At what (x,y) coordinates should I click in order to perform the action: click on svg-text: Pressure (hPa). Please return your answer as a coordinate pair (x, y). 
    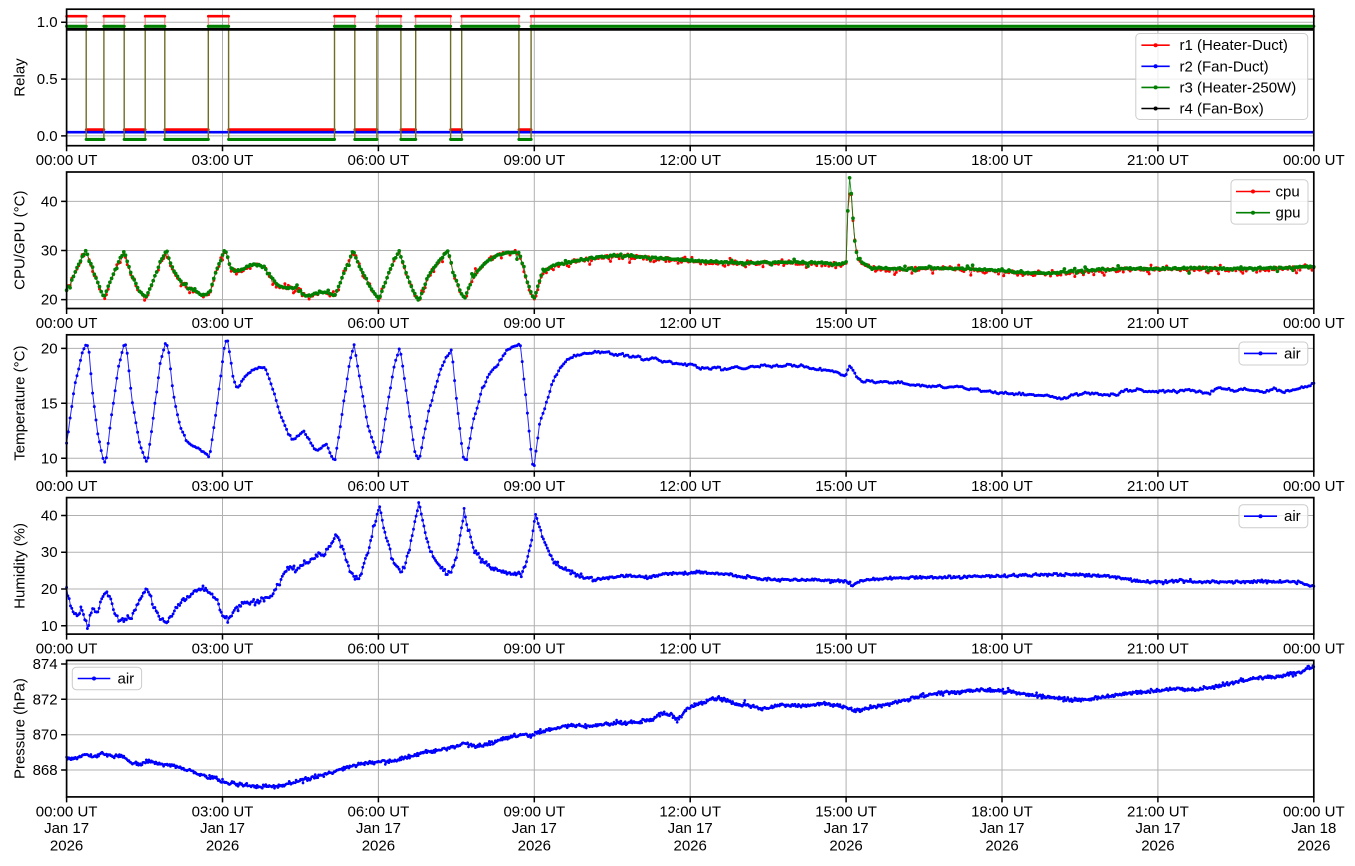
    Looking at the image, I should click on (20, 728).